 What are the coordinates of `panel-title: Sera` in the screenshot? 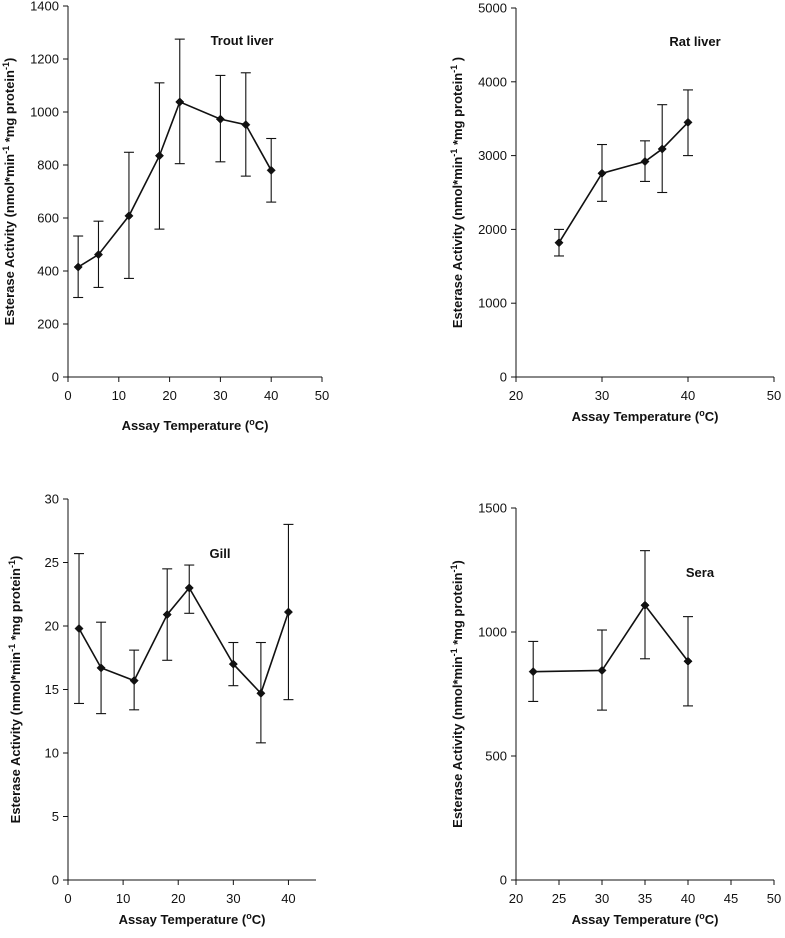 It's located at (700, 572).